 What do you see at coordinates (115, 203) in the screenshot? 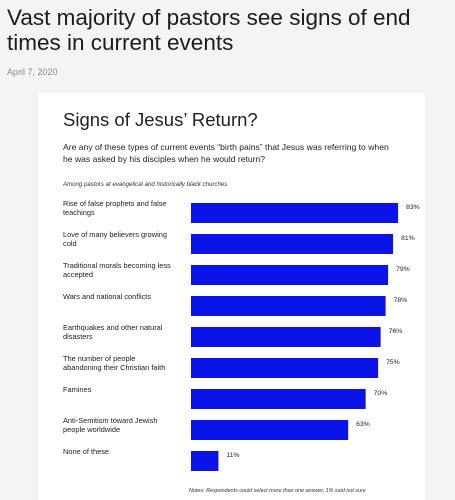
I see `category-label-line: Rise of false prophets and false` at bounding box center [115, 203].